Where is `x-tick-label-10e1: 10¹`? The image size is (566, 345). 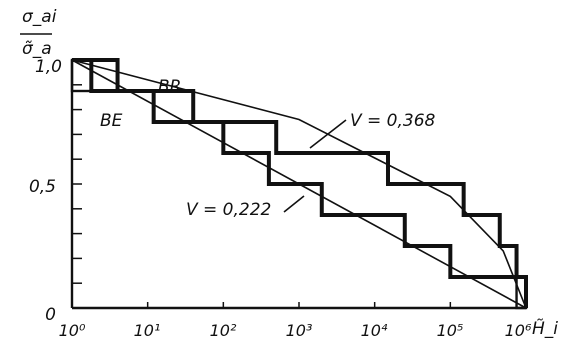
x-tick-label-10e1: 10¹ is located at coordinates (147, 330).